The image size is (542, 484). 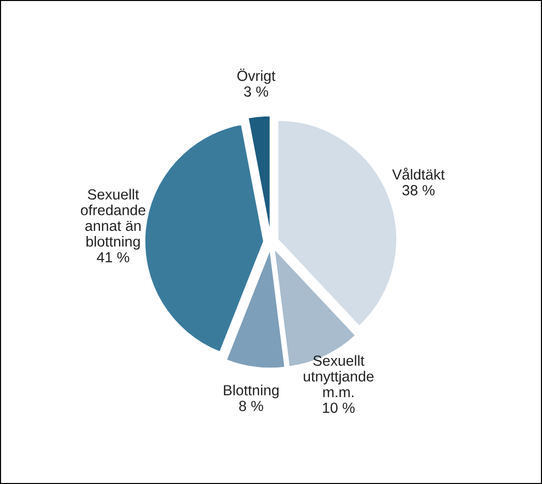 What do you see at coordinates (113, 257) in the screenshot?
I see `data-label: 41 %` at bounding box center [113, 257].